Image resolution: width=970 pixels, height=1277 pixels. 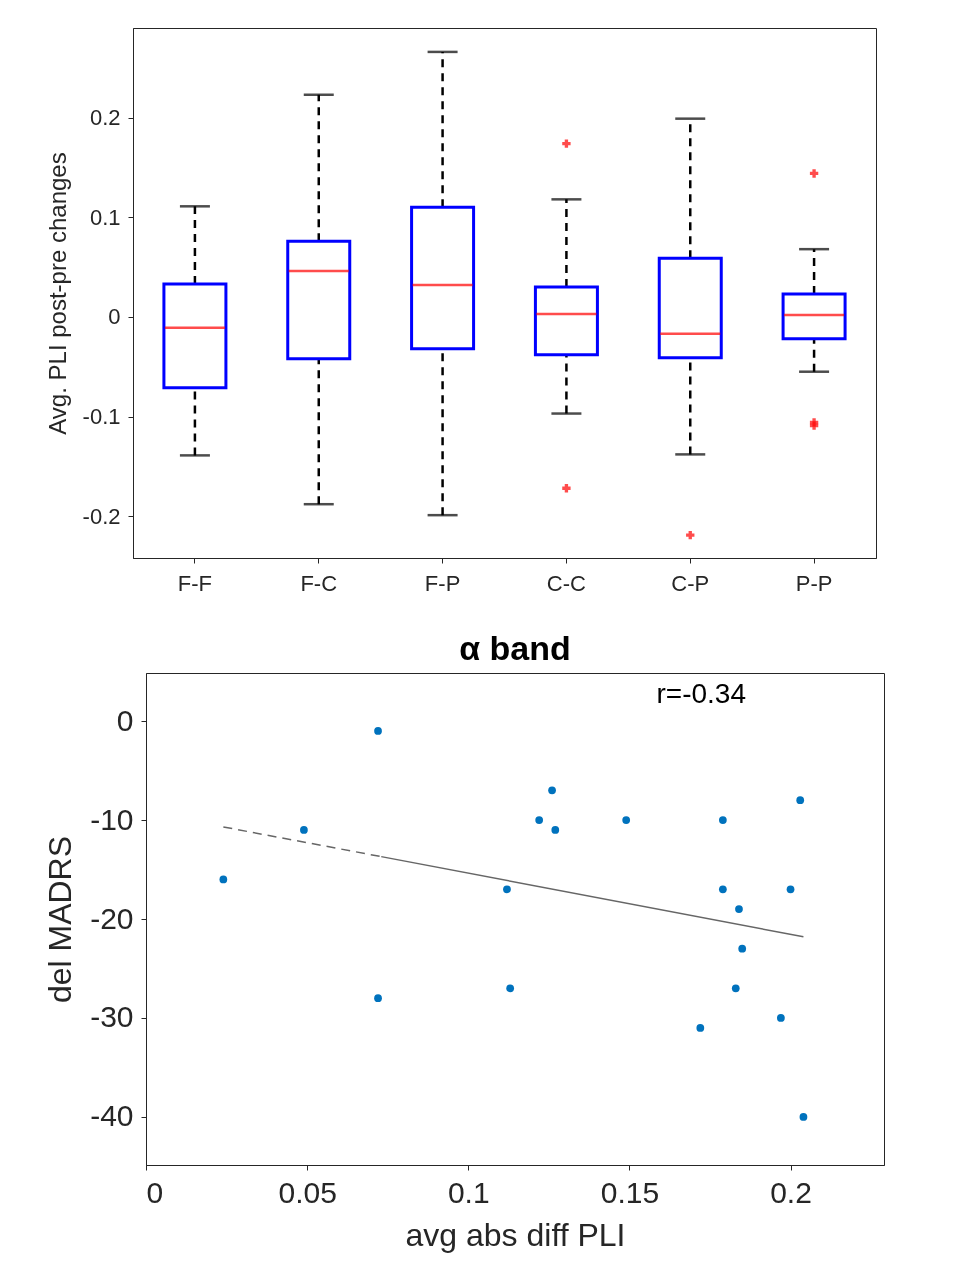 What do you see at coordinates (155, 1192) in the screenshot?
I see `x-tick-label: 0` at bounding box center [155, 1192].